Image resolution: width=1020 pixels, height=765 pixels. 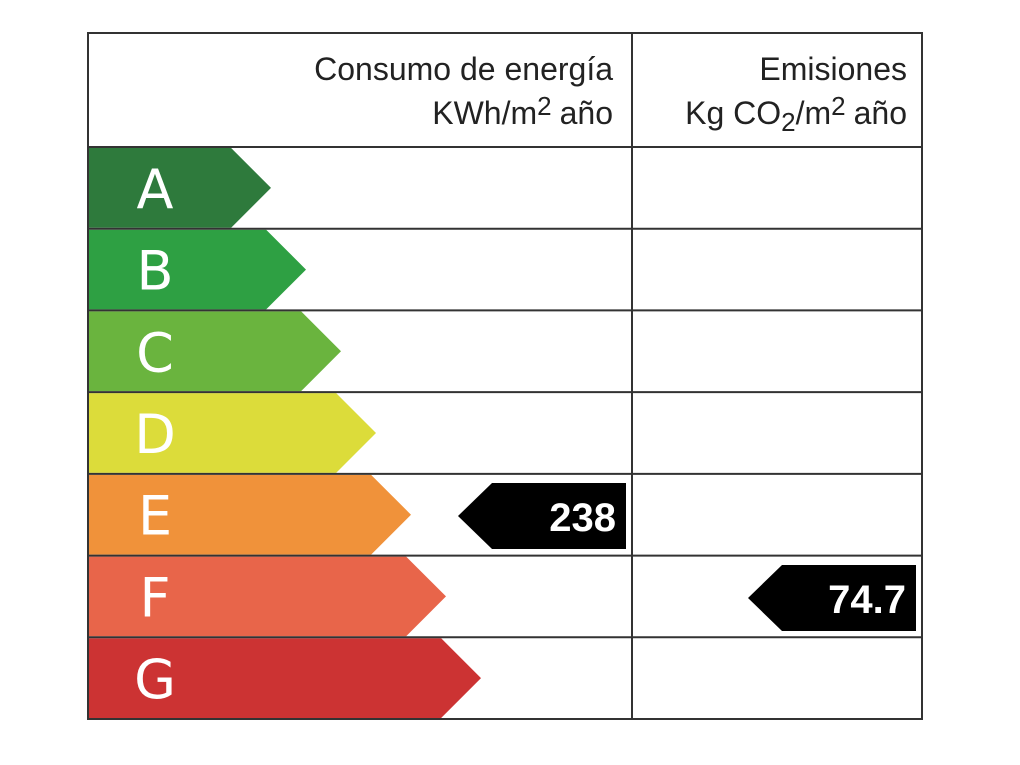 I want to click on class-letter: D, so click(x=155, y=434).